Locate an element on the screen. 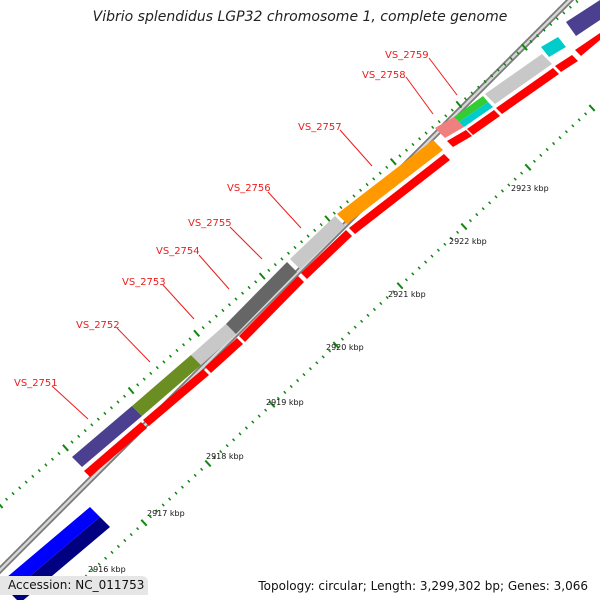 The width and height of the screenshot is (600, 600). gene-block-vs2759a is located at coordinates (471, 109).